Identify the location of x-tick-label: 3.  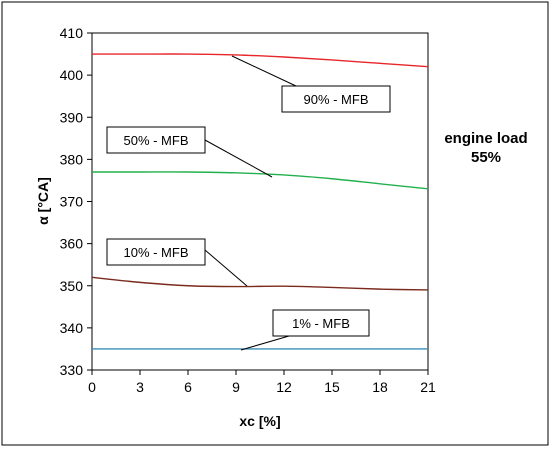
(140, 387).